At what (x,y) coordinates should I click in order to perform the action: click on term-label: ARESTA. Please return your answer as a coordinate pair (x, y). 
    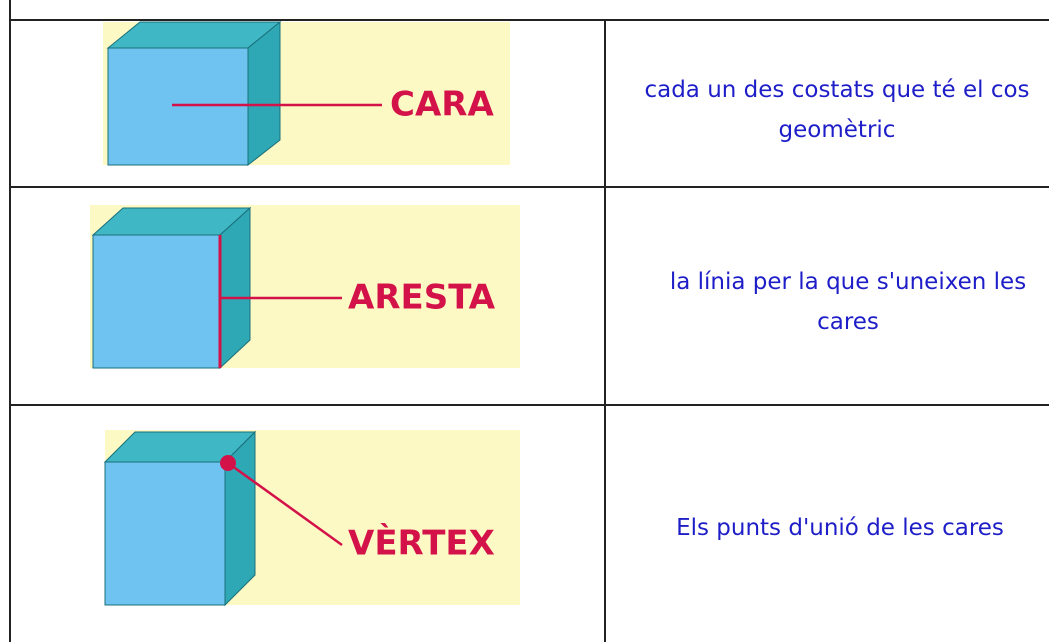
    Looking at the image, I should click on (422, 298).